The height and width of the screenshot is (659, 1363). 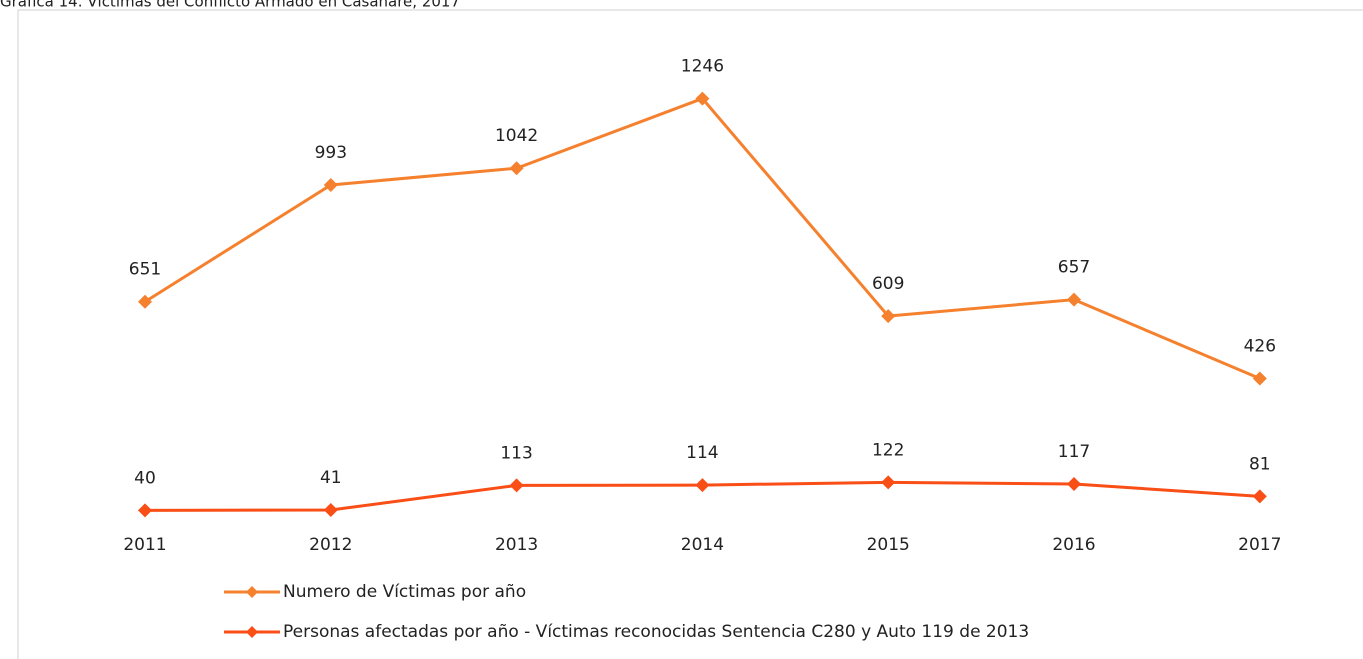 What do you see at coordinates (888, 284) in the screenshot?
I see `data-label: 609` at bounding box center [888, 284].